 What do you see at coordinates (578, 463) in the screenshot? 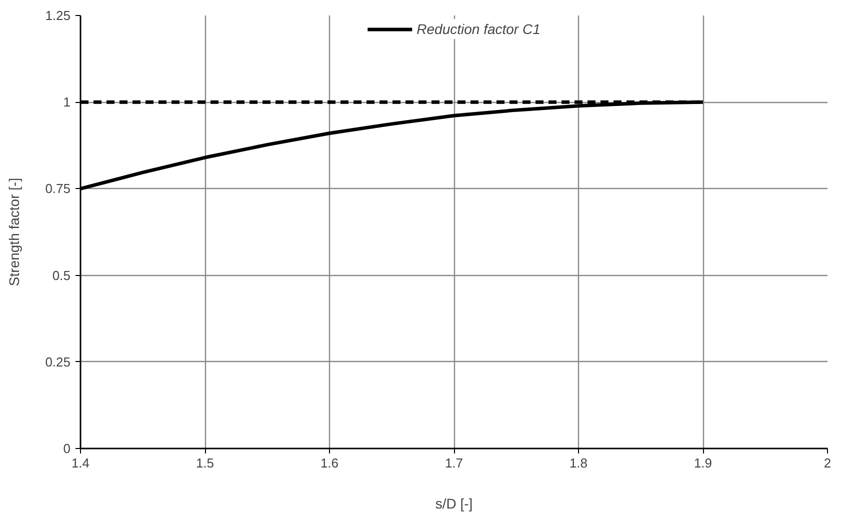
I see `x-tick-label: 1.8` at bounding box center [578, 463].